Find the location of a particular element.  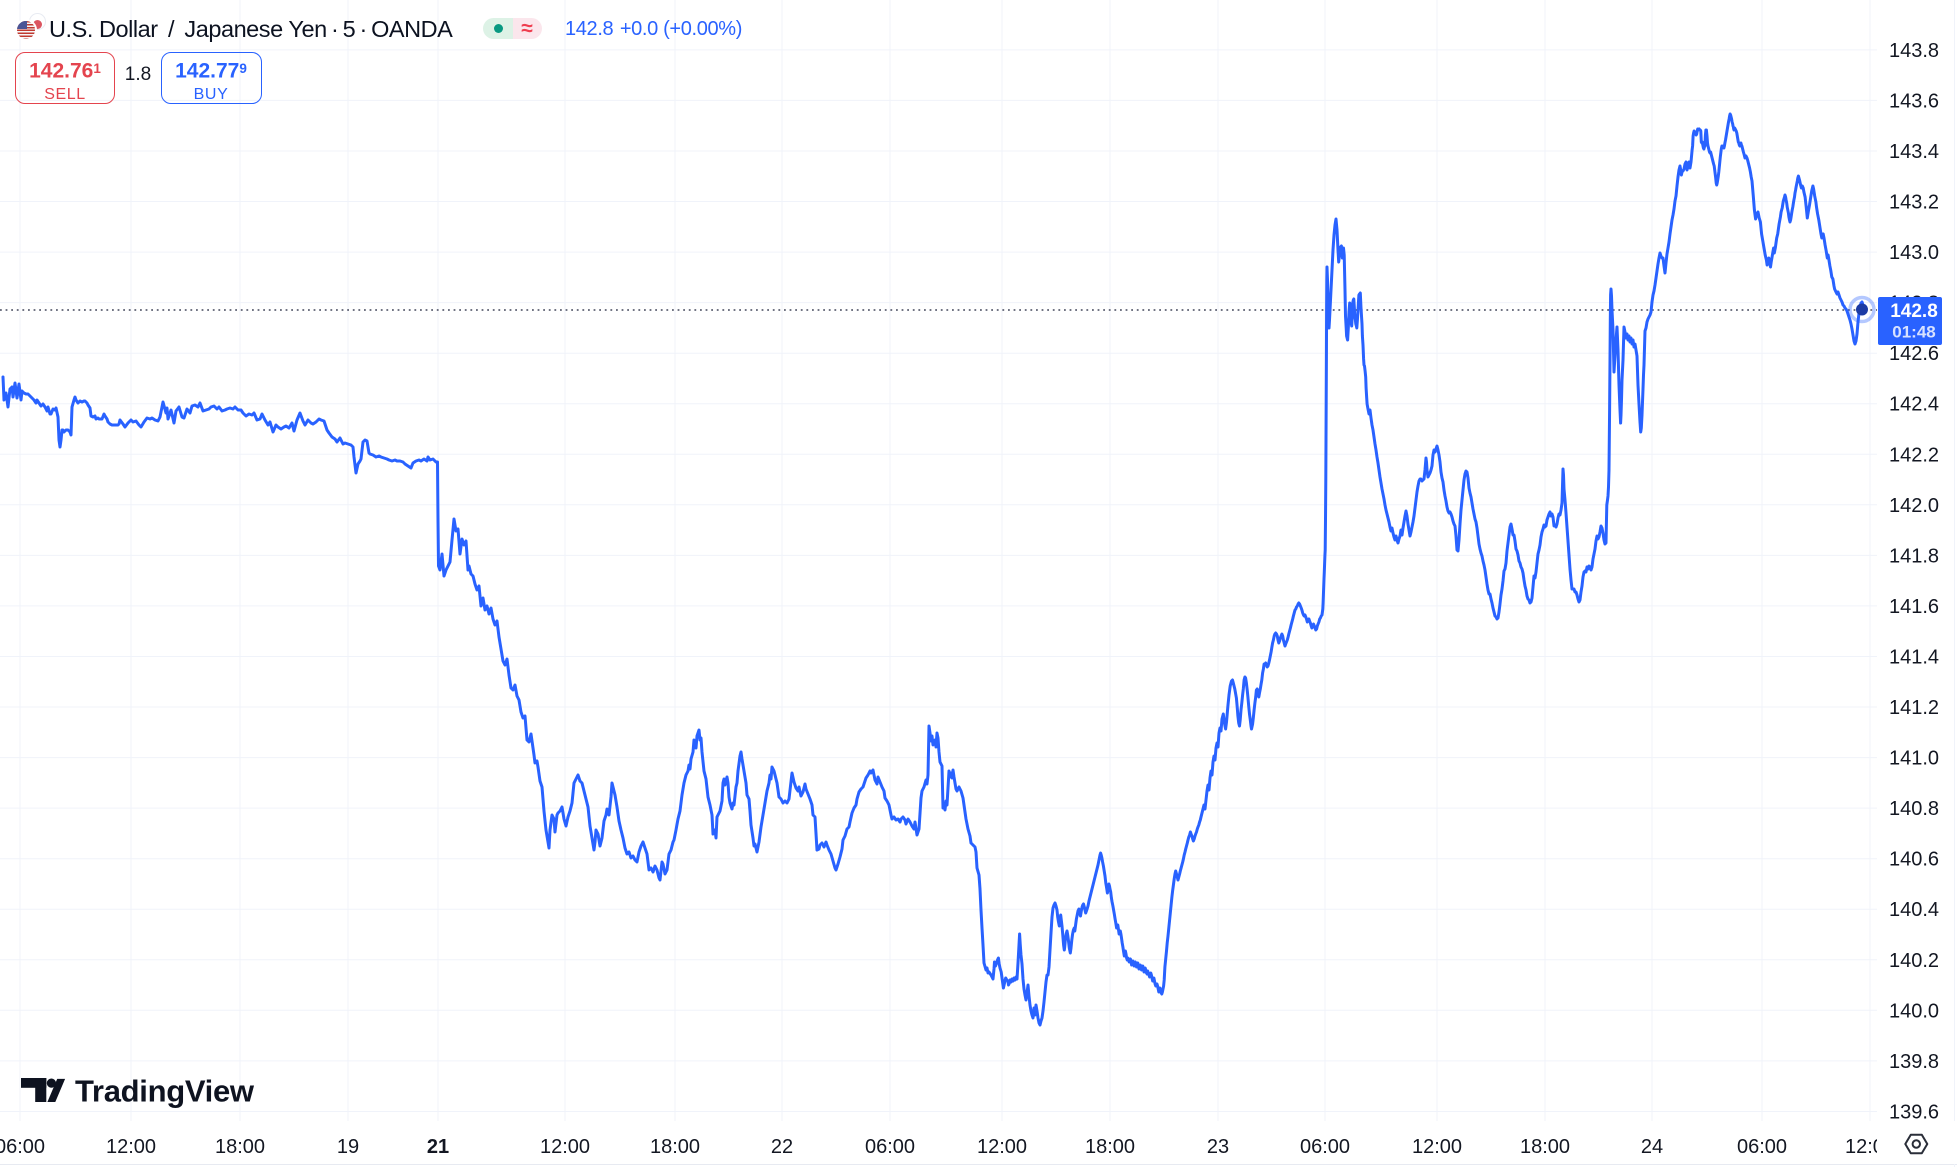

svg-text: 24 is located at coordinates (1652, 1147).